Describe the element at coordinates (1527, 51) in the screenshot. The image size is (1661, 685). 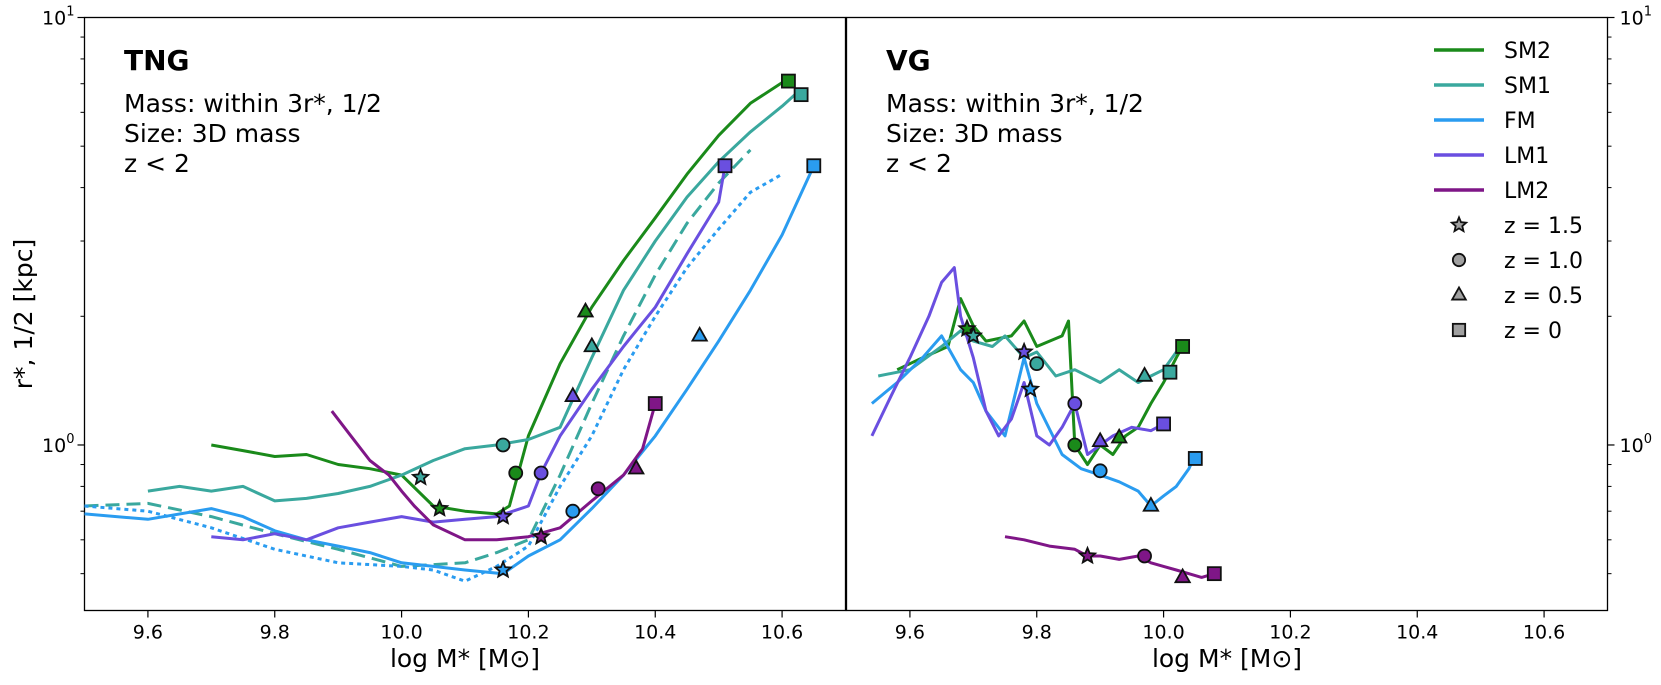
I see `legend-label-sm2: SM2` at that location.